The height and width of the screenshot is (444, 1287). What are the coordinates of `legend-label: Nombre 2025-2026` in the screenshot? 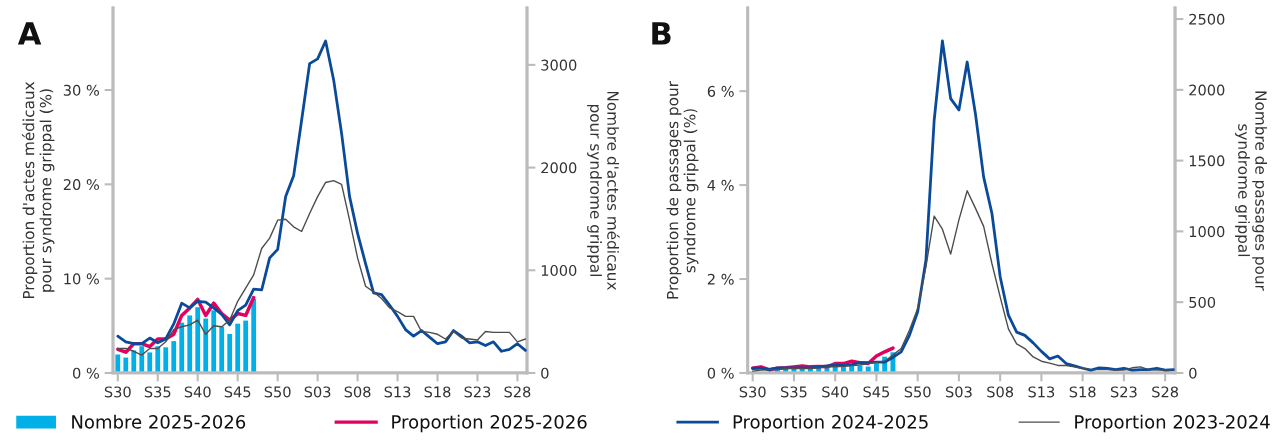 It's located at (159, 421).